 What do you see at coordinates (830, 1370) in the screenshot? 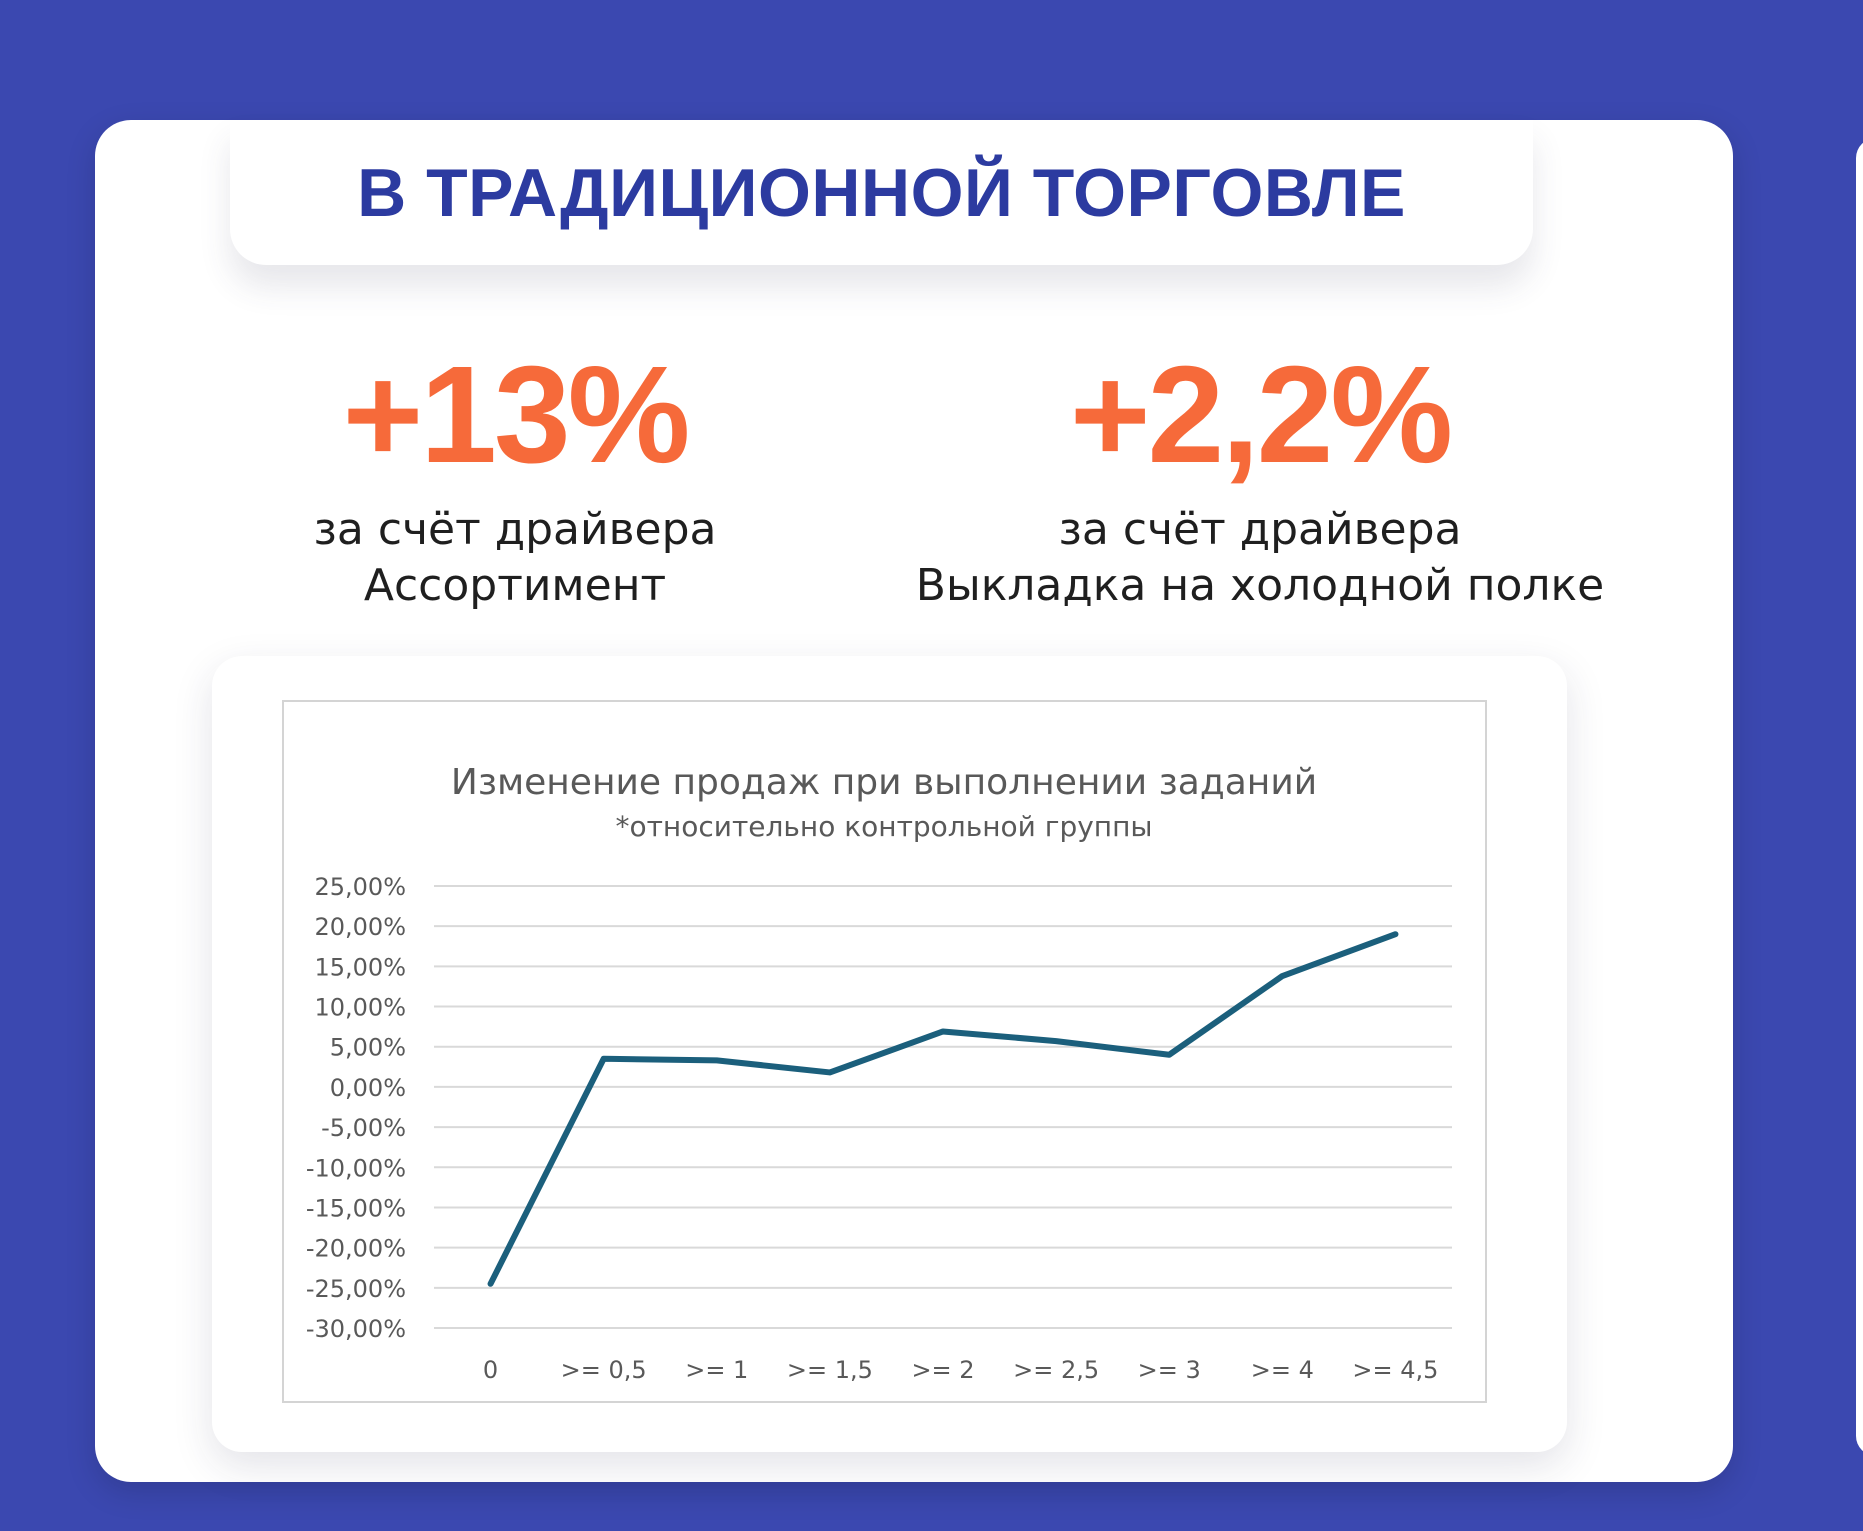
I see `x-tick-label: >= 1,5` at bounding box center [830, 1370].